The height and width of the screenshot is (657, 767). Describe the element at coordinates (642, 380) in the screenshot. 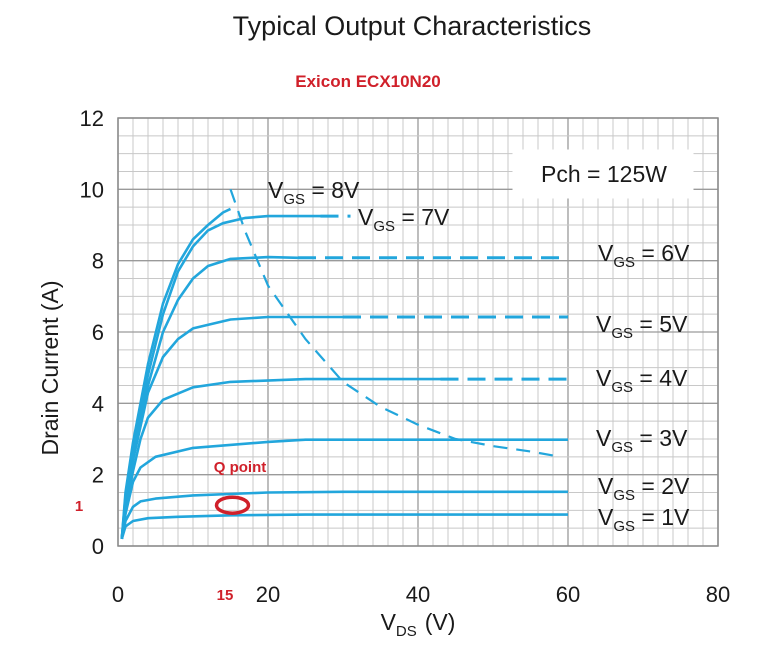

I see `curve-label-vgs-4v: VGS = 4V` at that location.